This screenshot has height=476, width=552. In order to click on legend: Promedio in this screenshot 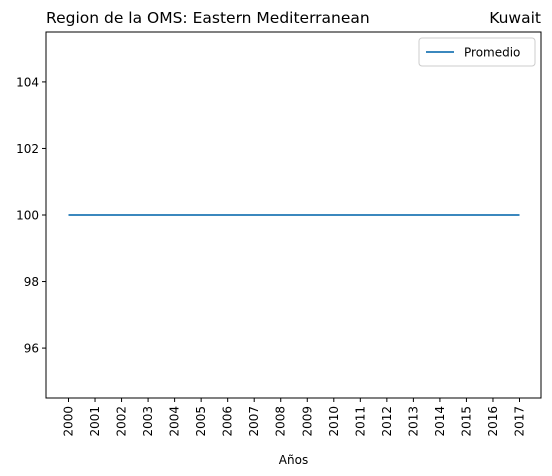, I will do `click(477, 52)`.